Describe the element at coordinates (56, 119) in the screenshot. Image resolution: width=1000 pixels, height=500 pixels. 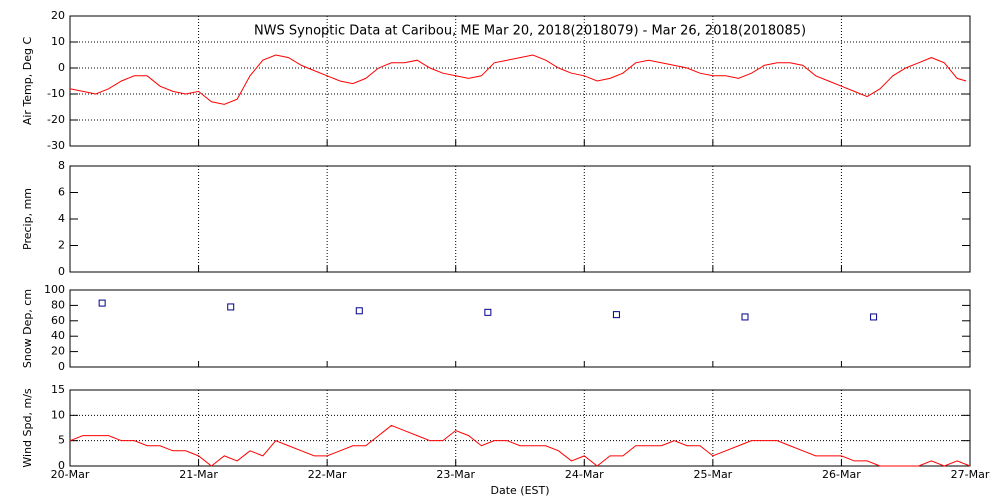
I see `y-tick-label: -20` at that location.